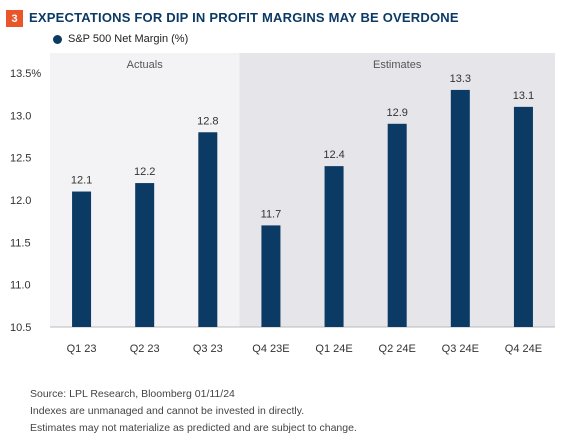  Describe the element at coordinates (145, 65) in the screenshot. I see `region-label-actuals: Actuals` at that location.